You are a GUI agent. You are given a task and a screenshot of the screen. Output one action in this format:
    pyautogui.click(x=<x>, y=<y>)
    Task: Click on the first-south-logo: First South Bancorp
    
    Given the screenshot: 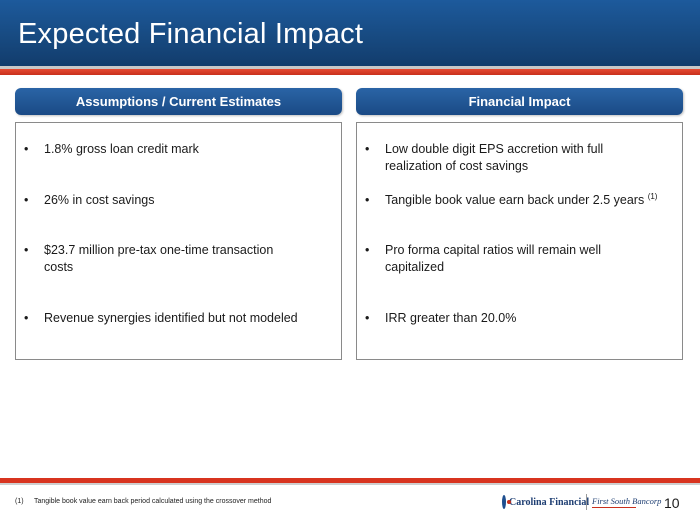 What is the action you would take?
    pyautogui.click(x=627, y=501)
    